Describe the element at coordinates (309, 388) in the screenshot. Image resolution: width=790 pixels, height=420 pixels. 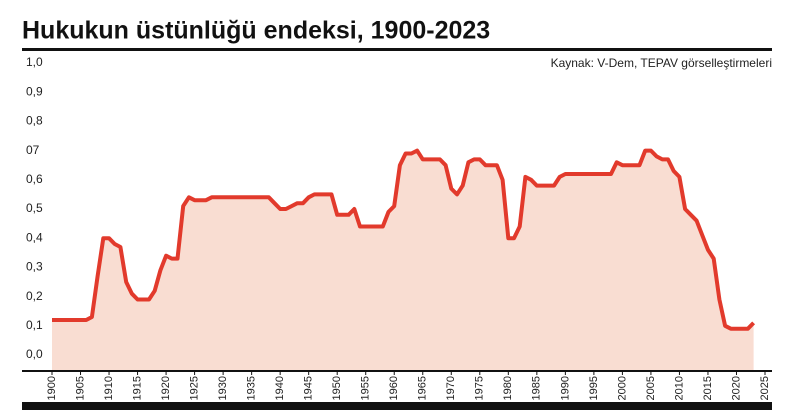
I see `x-tick-label: 1945` at that location.